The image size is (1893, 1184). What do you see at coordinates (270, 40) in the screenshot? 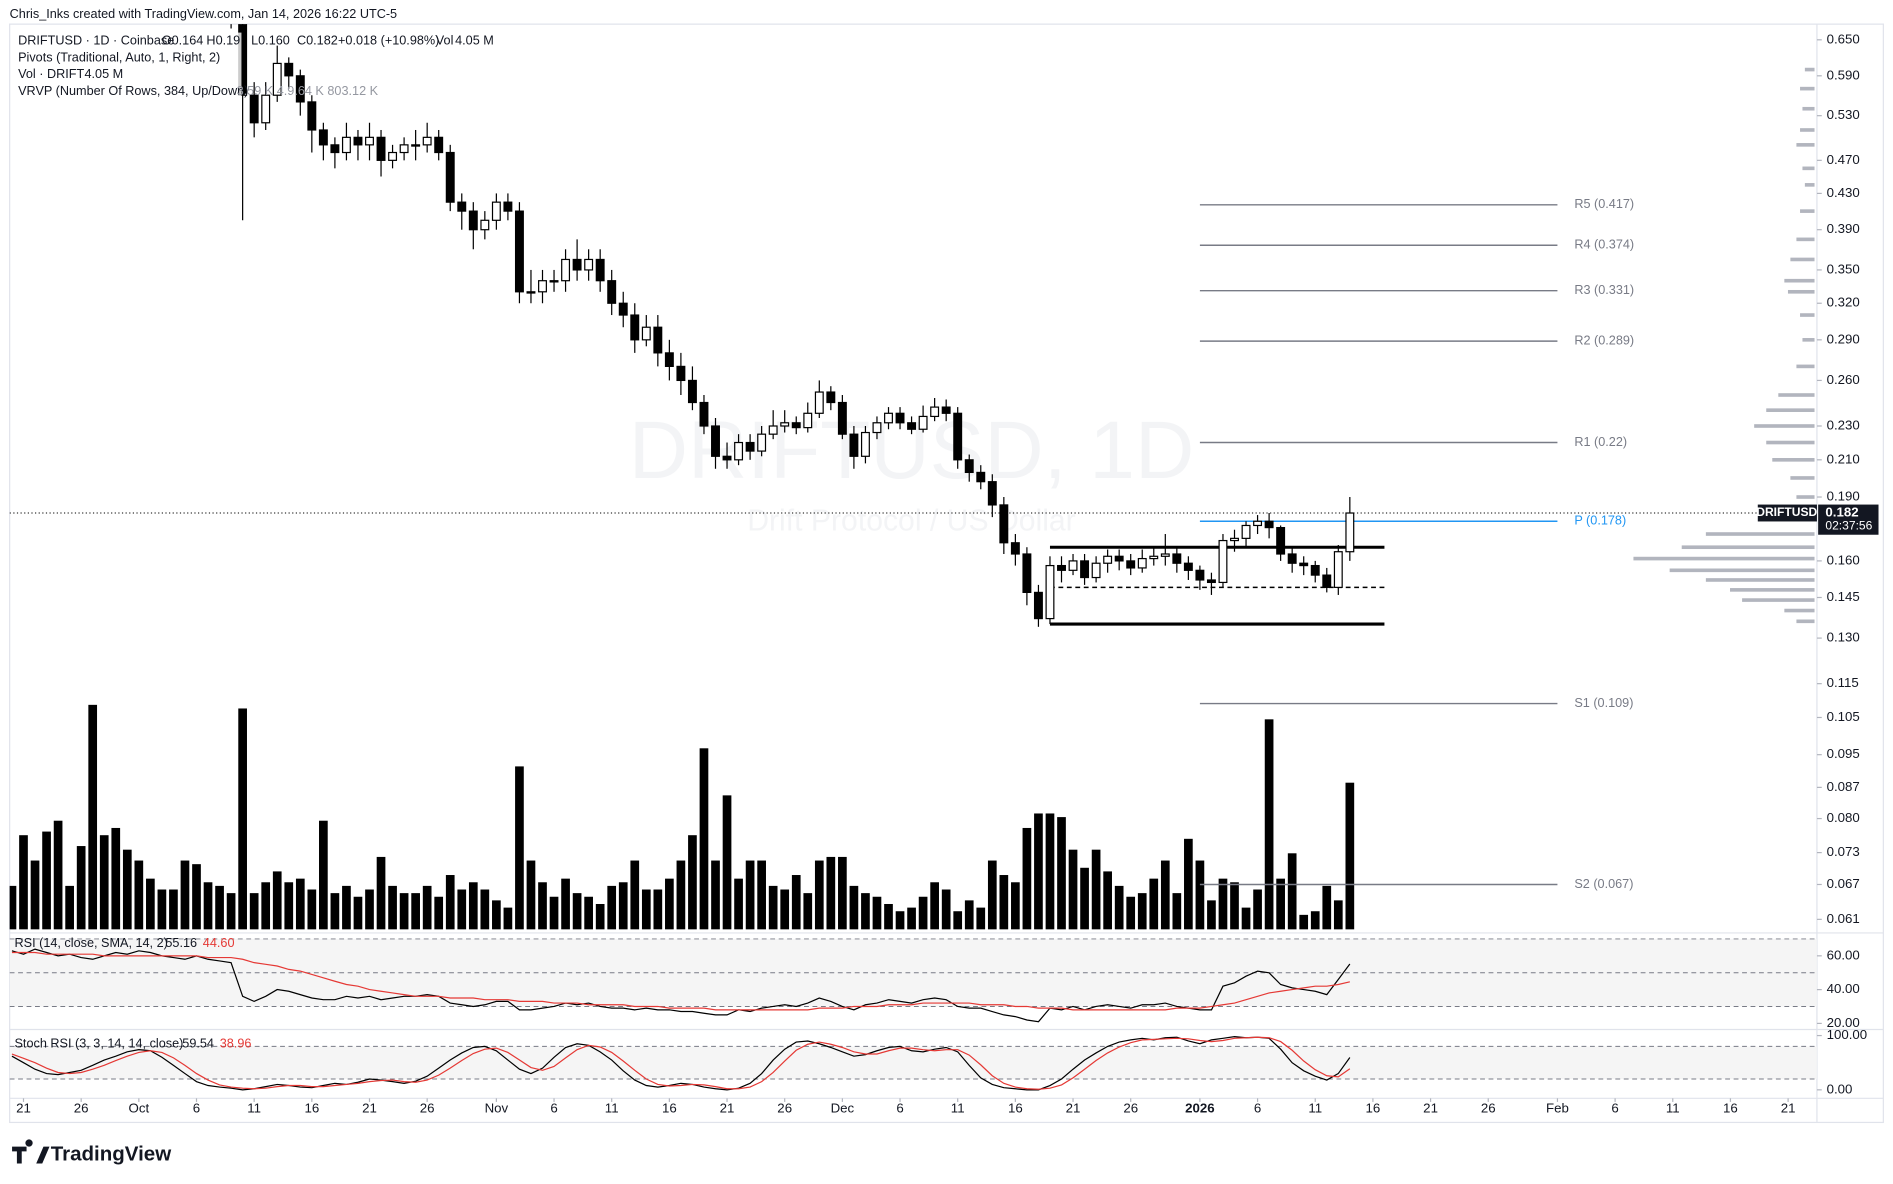
I see `legend-low: L0.160` at bounding box center [270, 40].